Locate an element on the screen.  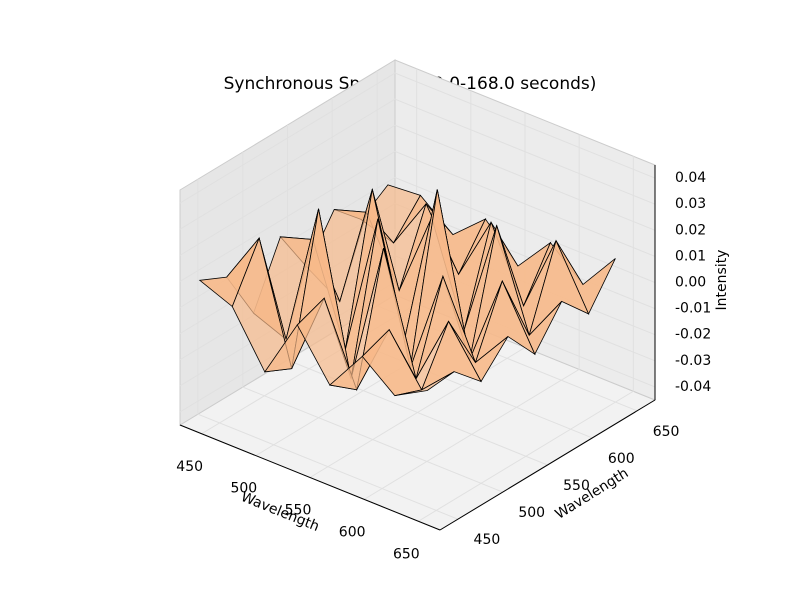
x-tick-label: 500 is located at coordinates (243, 489).